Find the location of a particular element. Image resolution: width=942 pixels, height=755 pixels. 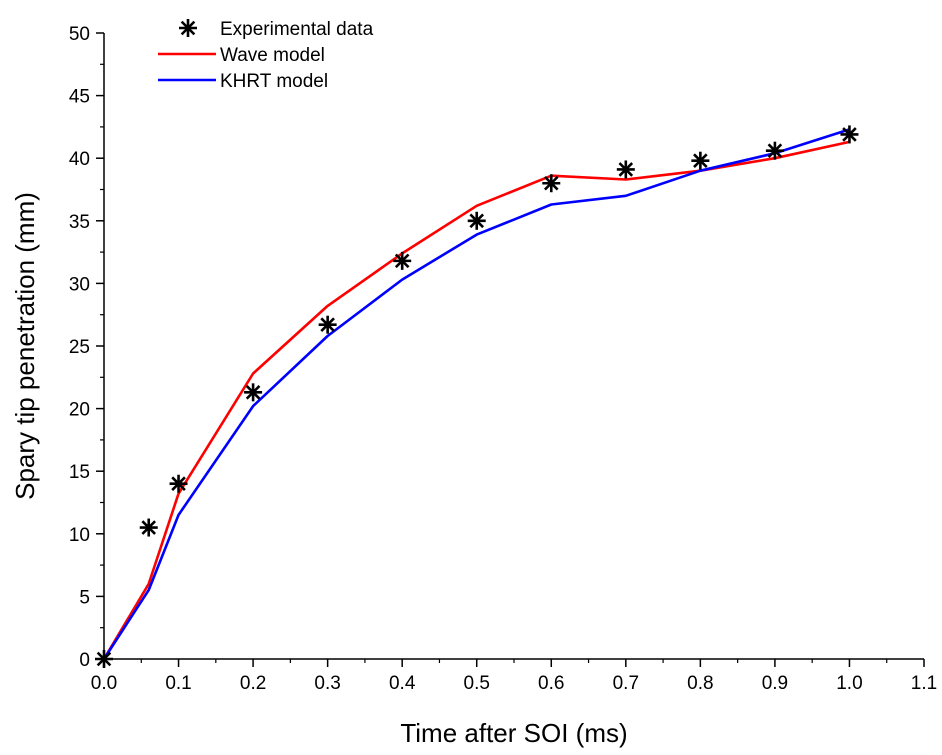

x-tick-label: 1.0 is located at coordinates (849, 683).